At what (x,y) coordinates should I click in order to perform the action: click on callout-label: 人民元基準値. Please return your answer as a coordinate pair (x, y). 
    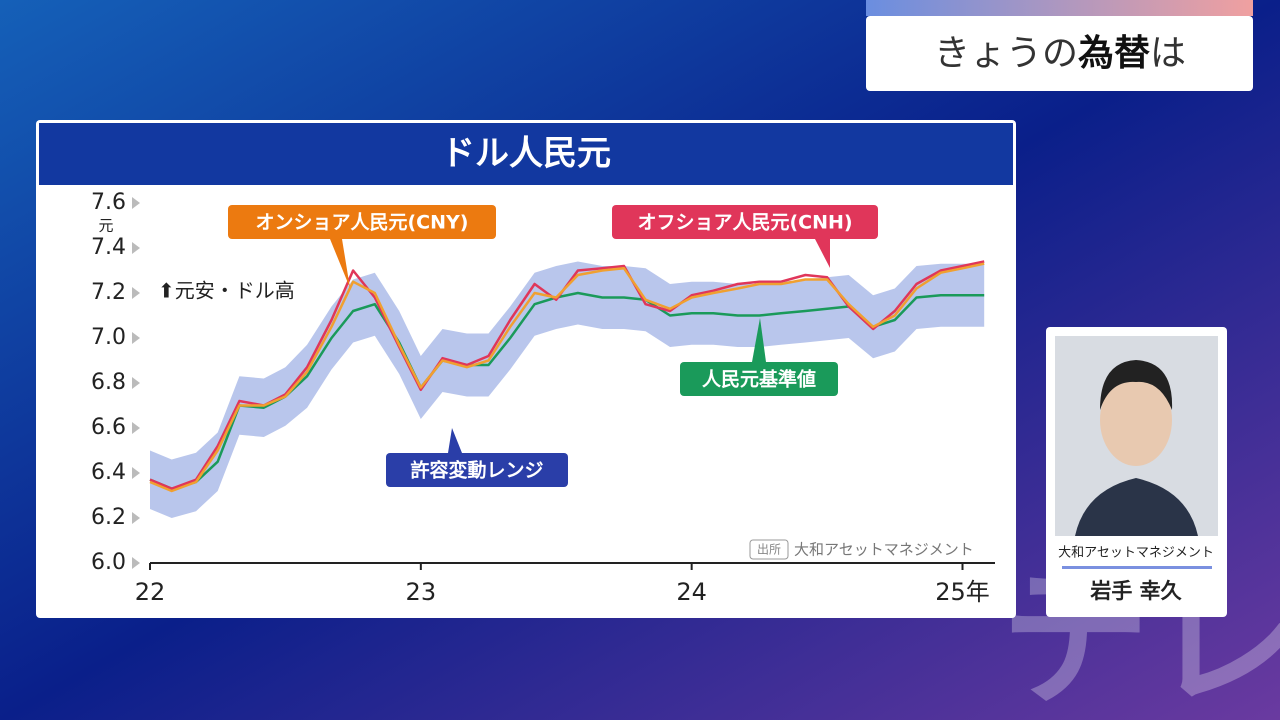
    Looking at the image, I should click on (759, 379).